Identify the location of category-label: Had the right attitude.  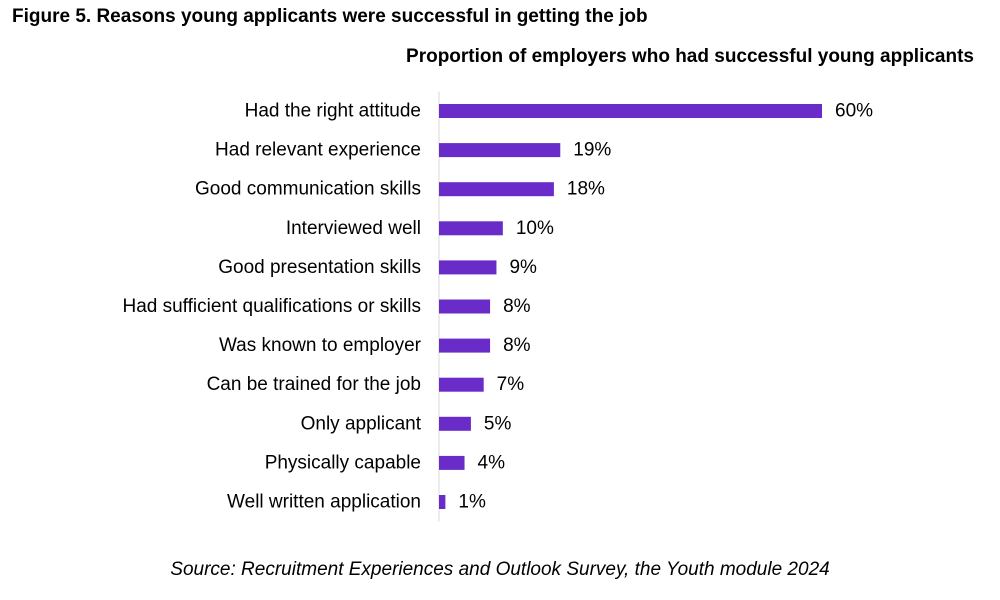
(333, 111).